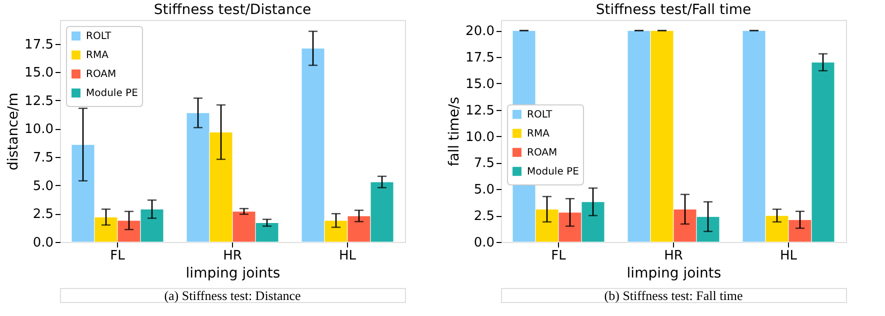  Describe the element at coordinates (480, 32) in the screenshot. I see `y-tick-label: 20.0` at that location.